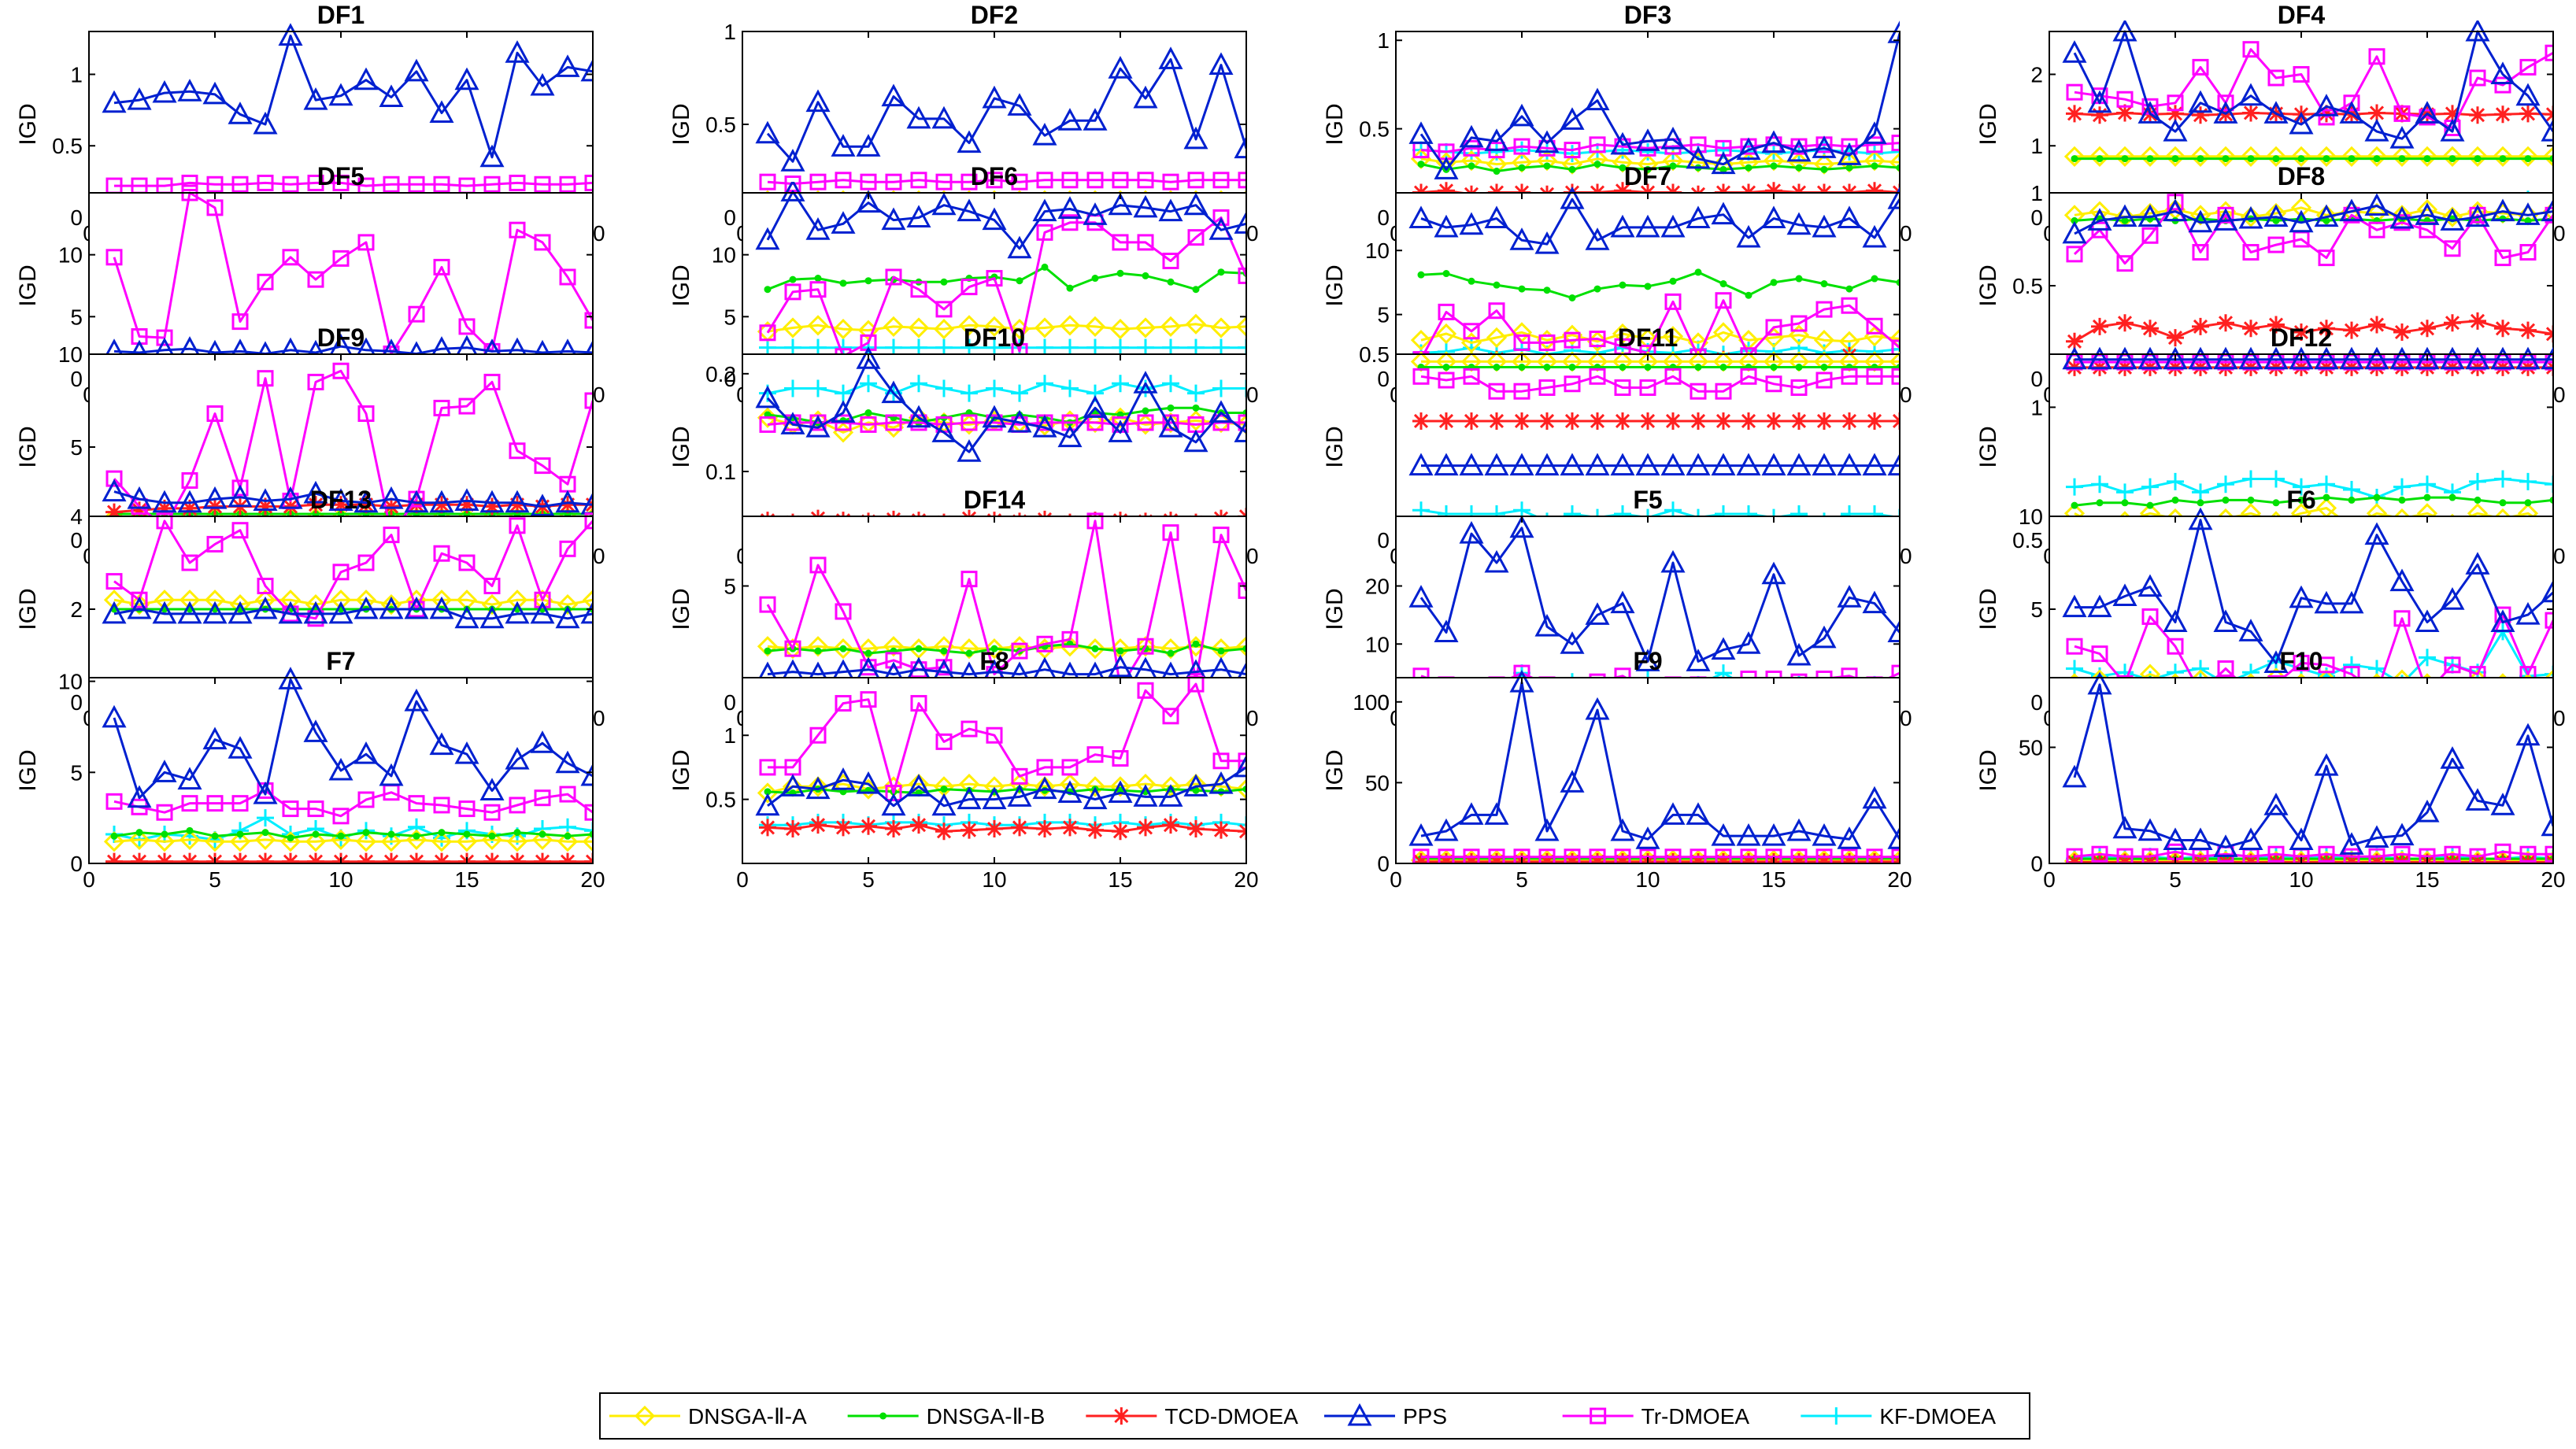 The width and height of the screenshot is (2576, 1449). I want to click on series-line-dnsga-b, so click(1660, 168).